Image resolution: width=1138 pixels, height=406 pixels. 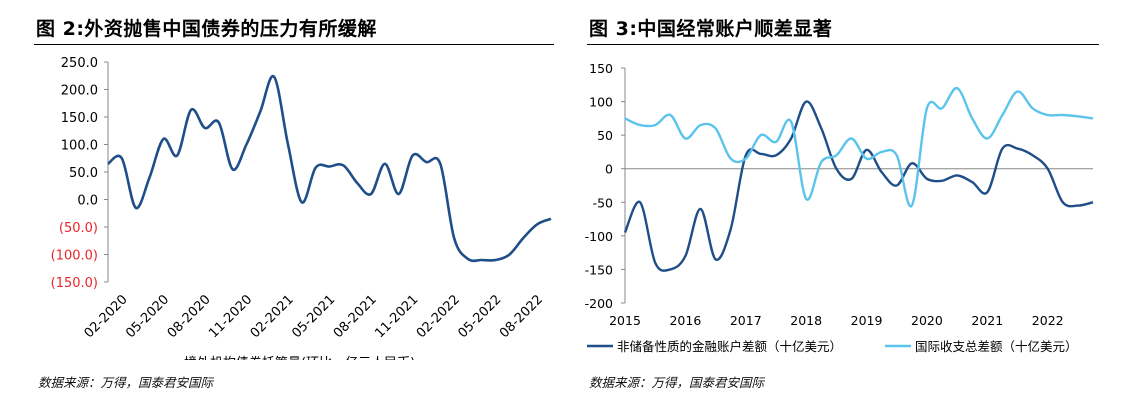 I want to click on y-tick-label: 50, so click(x=605, y=135).